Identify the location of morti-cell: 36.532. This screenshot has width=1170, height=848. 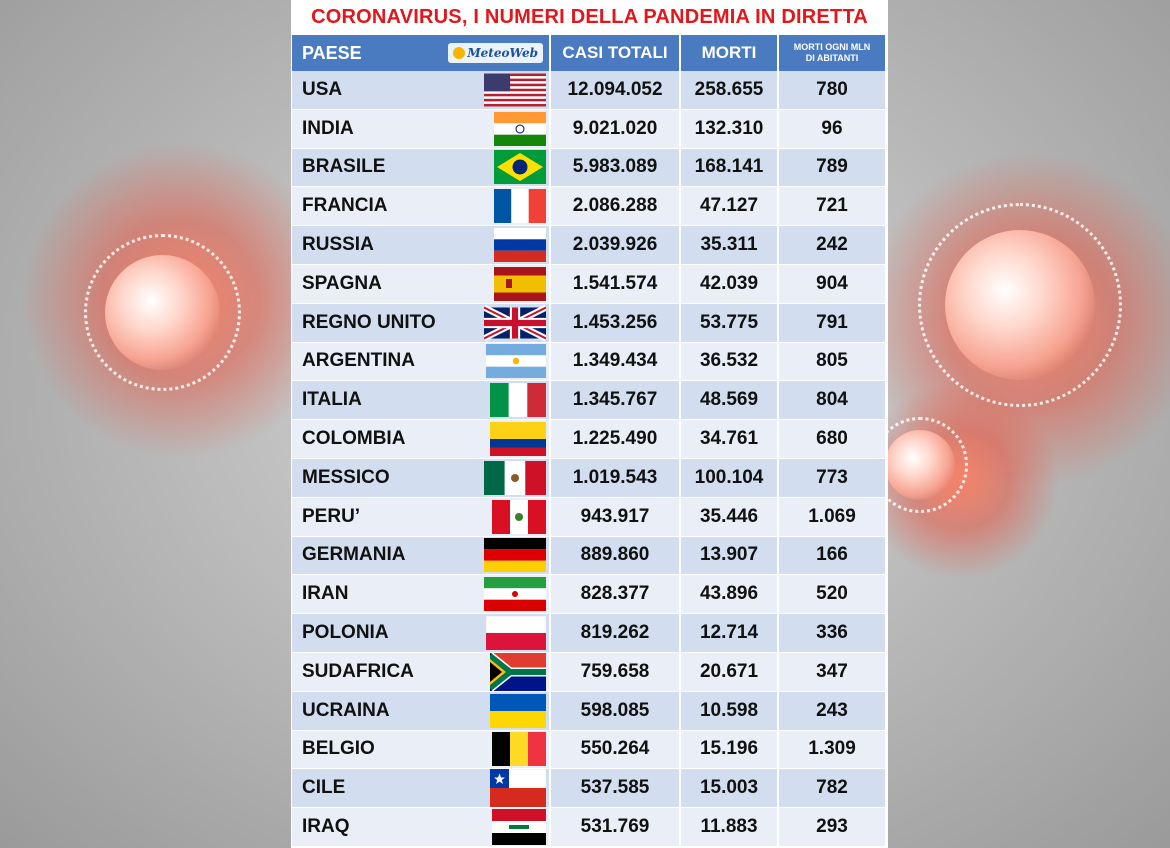
(730, 361).